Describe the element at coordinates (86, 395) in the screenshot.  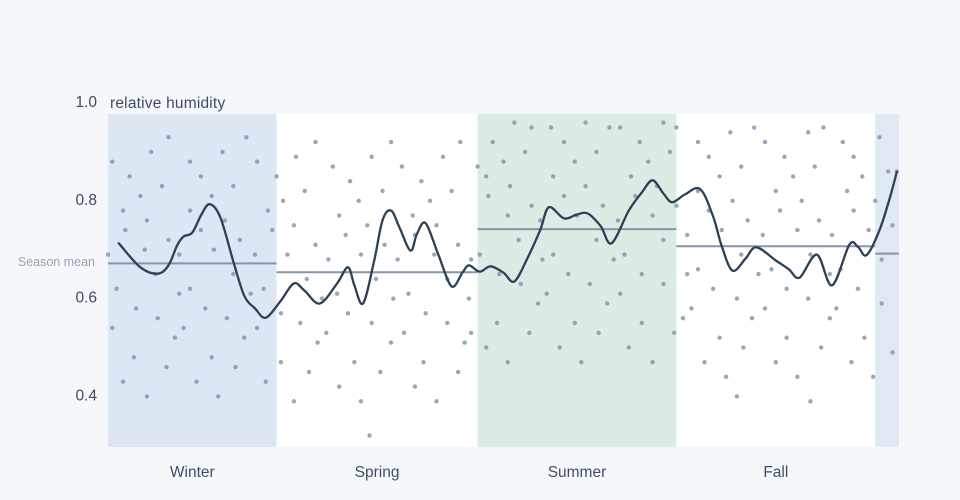
I see `y-tick-label: 0.4` at that location.